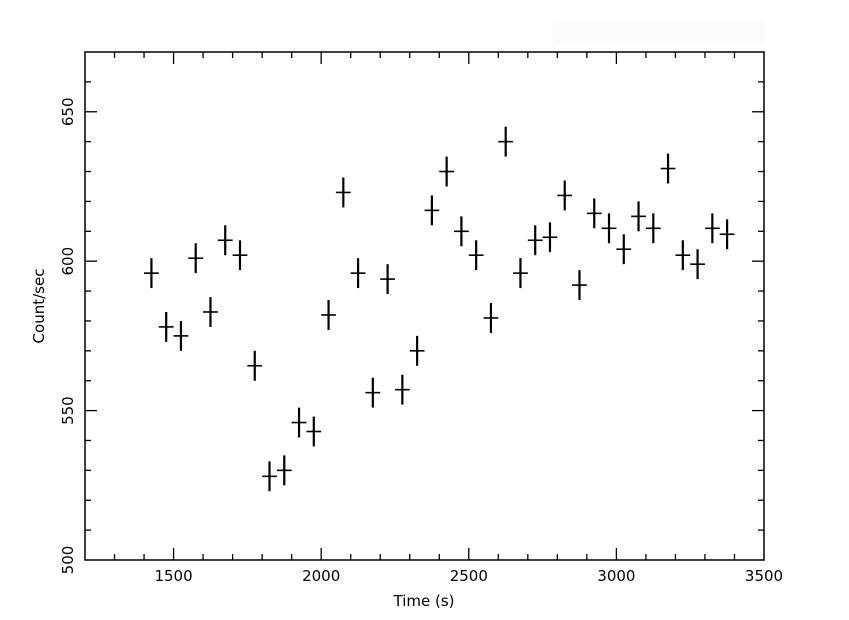  What do you see at coordinates (68, 410) in the screenshot?
I see `y-tick-label: 550` at bounding box center [68, 410].